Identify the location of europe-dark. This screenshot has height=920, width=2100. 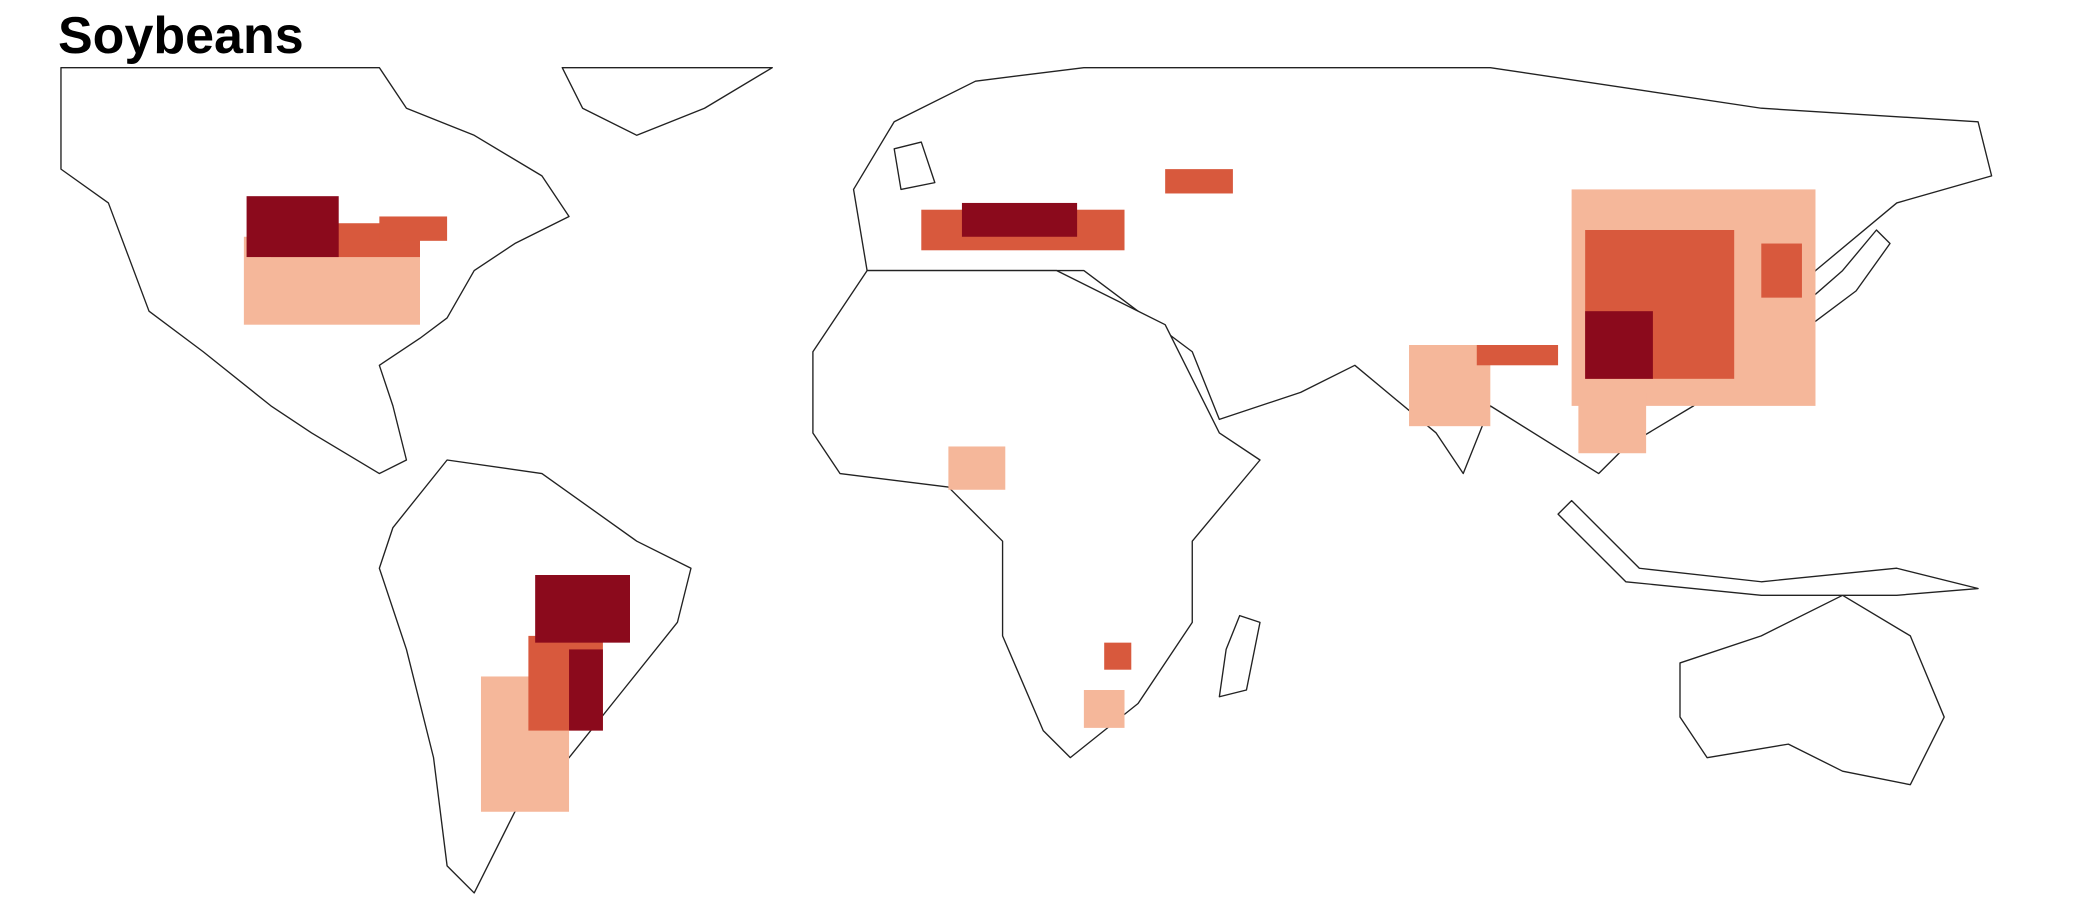
(1019, 219).